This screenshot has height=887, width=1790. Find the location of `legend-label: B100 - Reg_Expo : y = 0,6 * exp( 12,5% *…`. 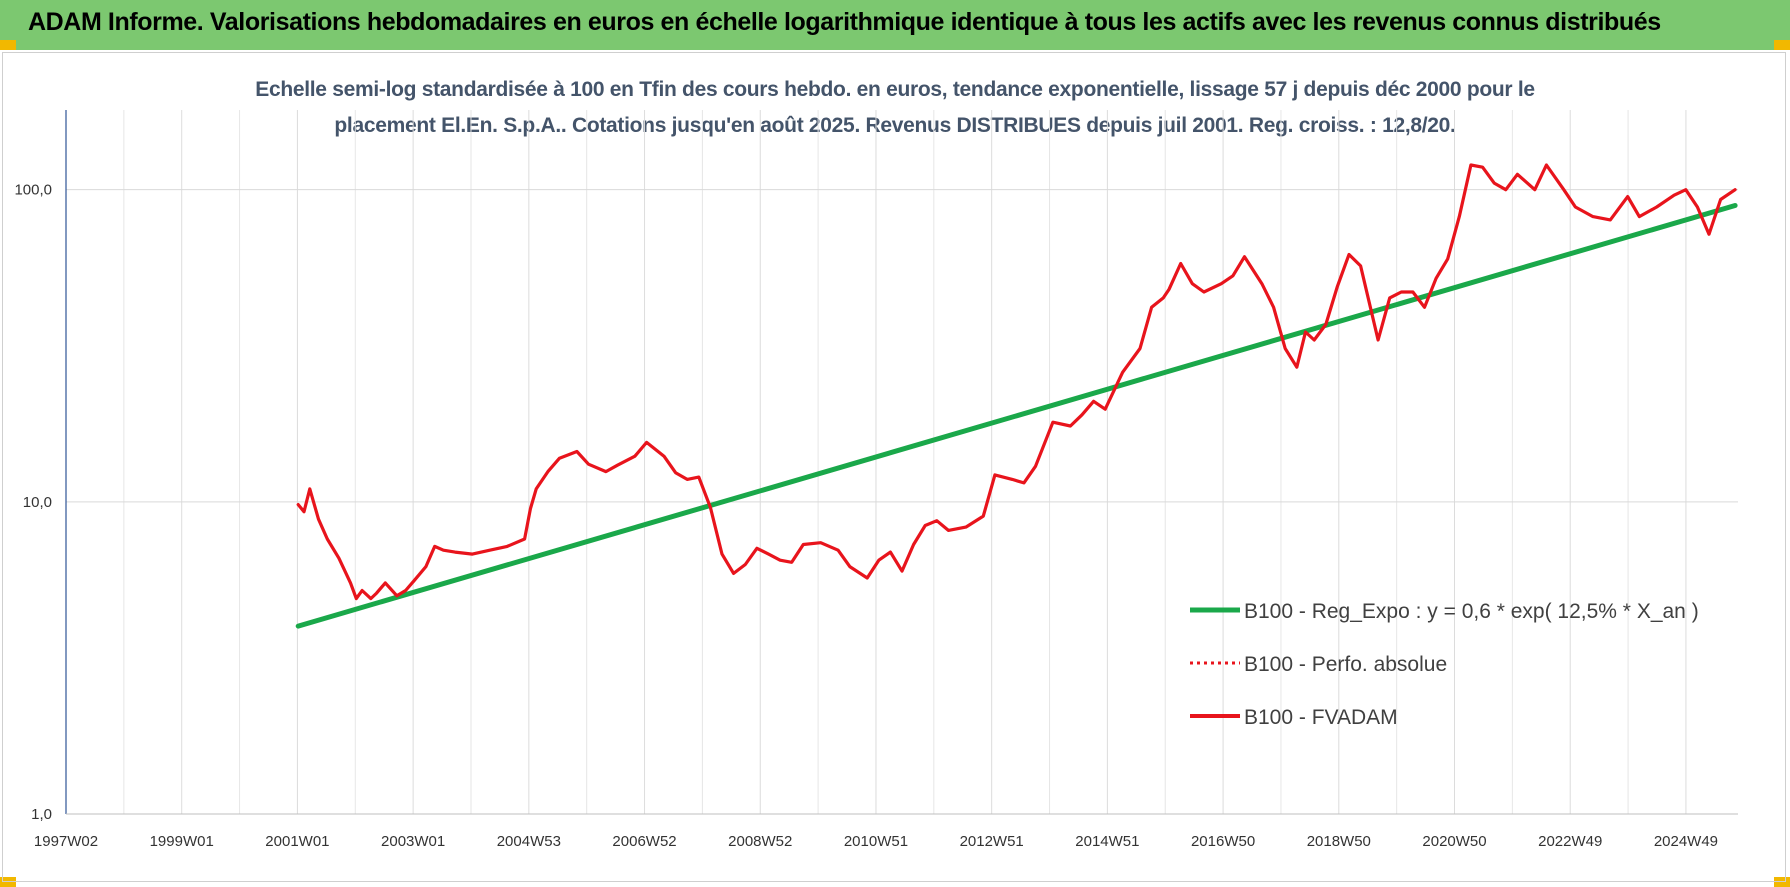

legend-label: B100 - Reg_Expo : y = 0,6 * exp( 12,5% *… is located at coordinates (1471, 611).